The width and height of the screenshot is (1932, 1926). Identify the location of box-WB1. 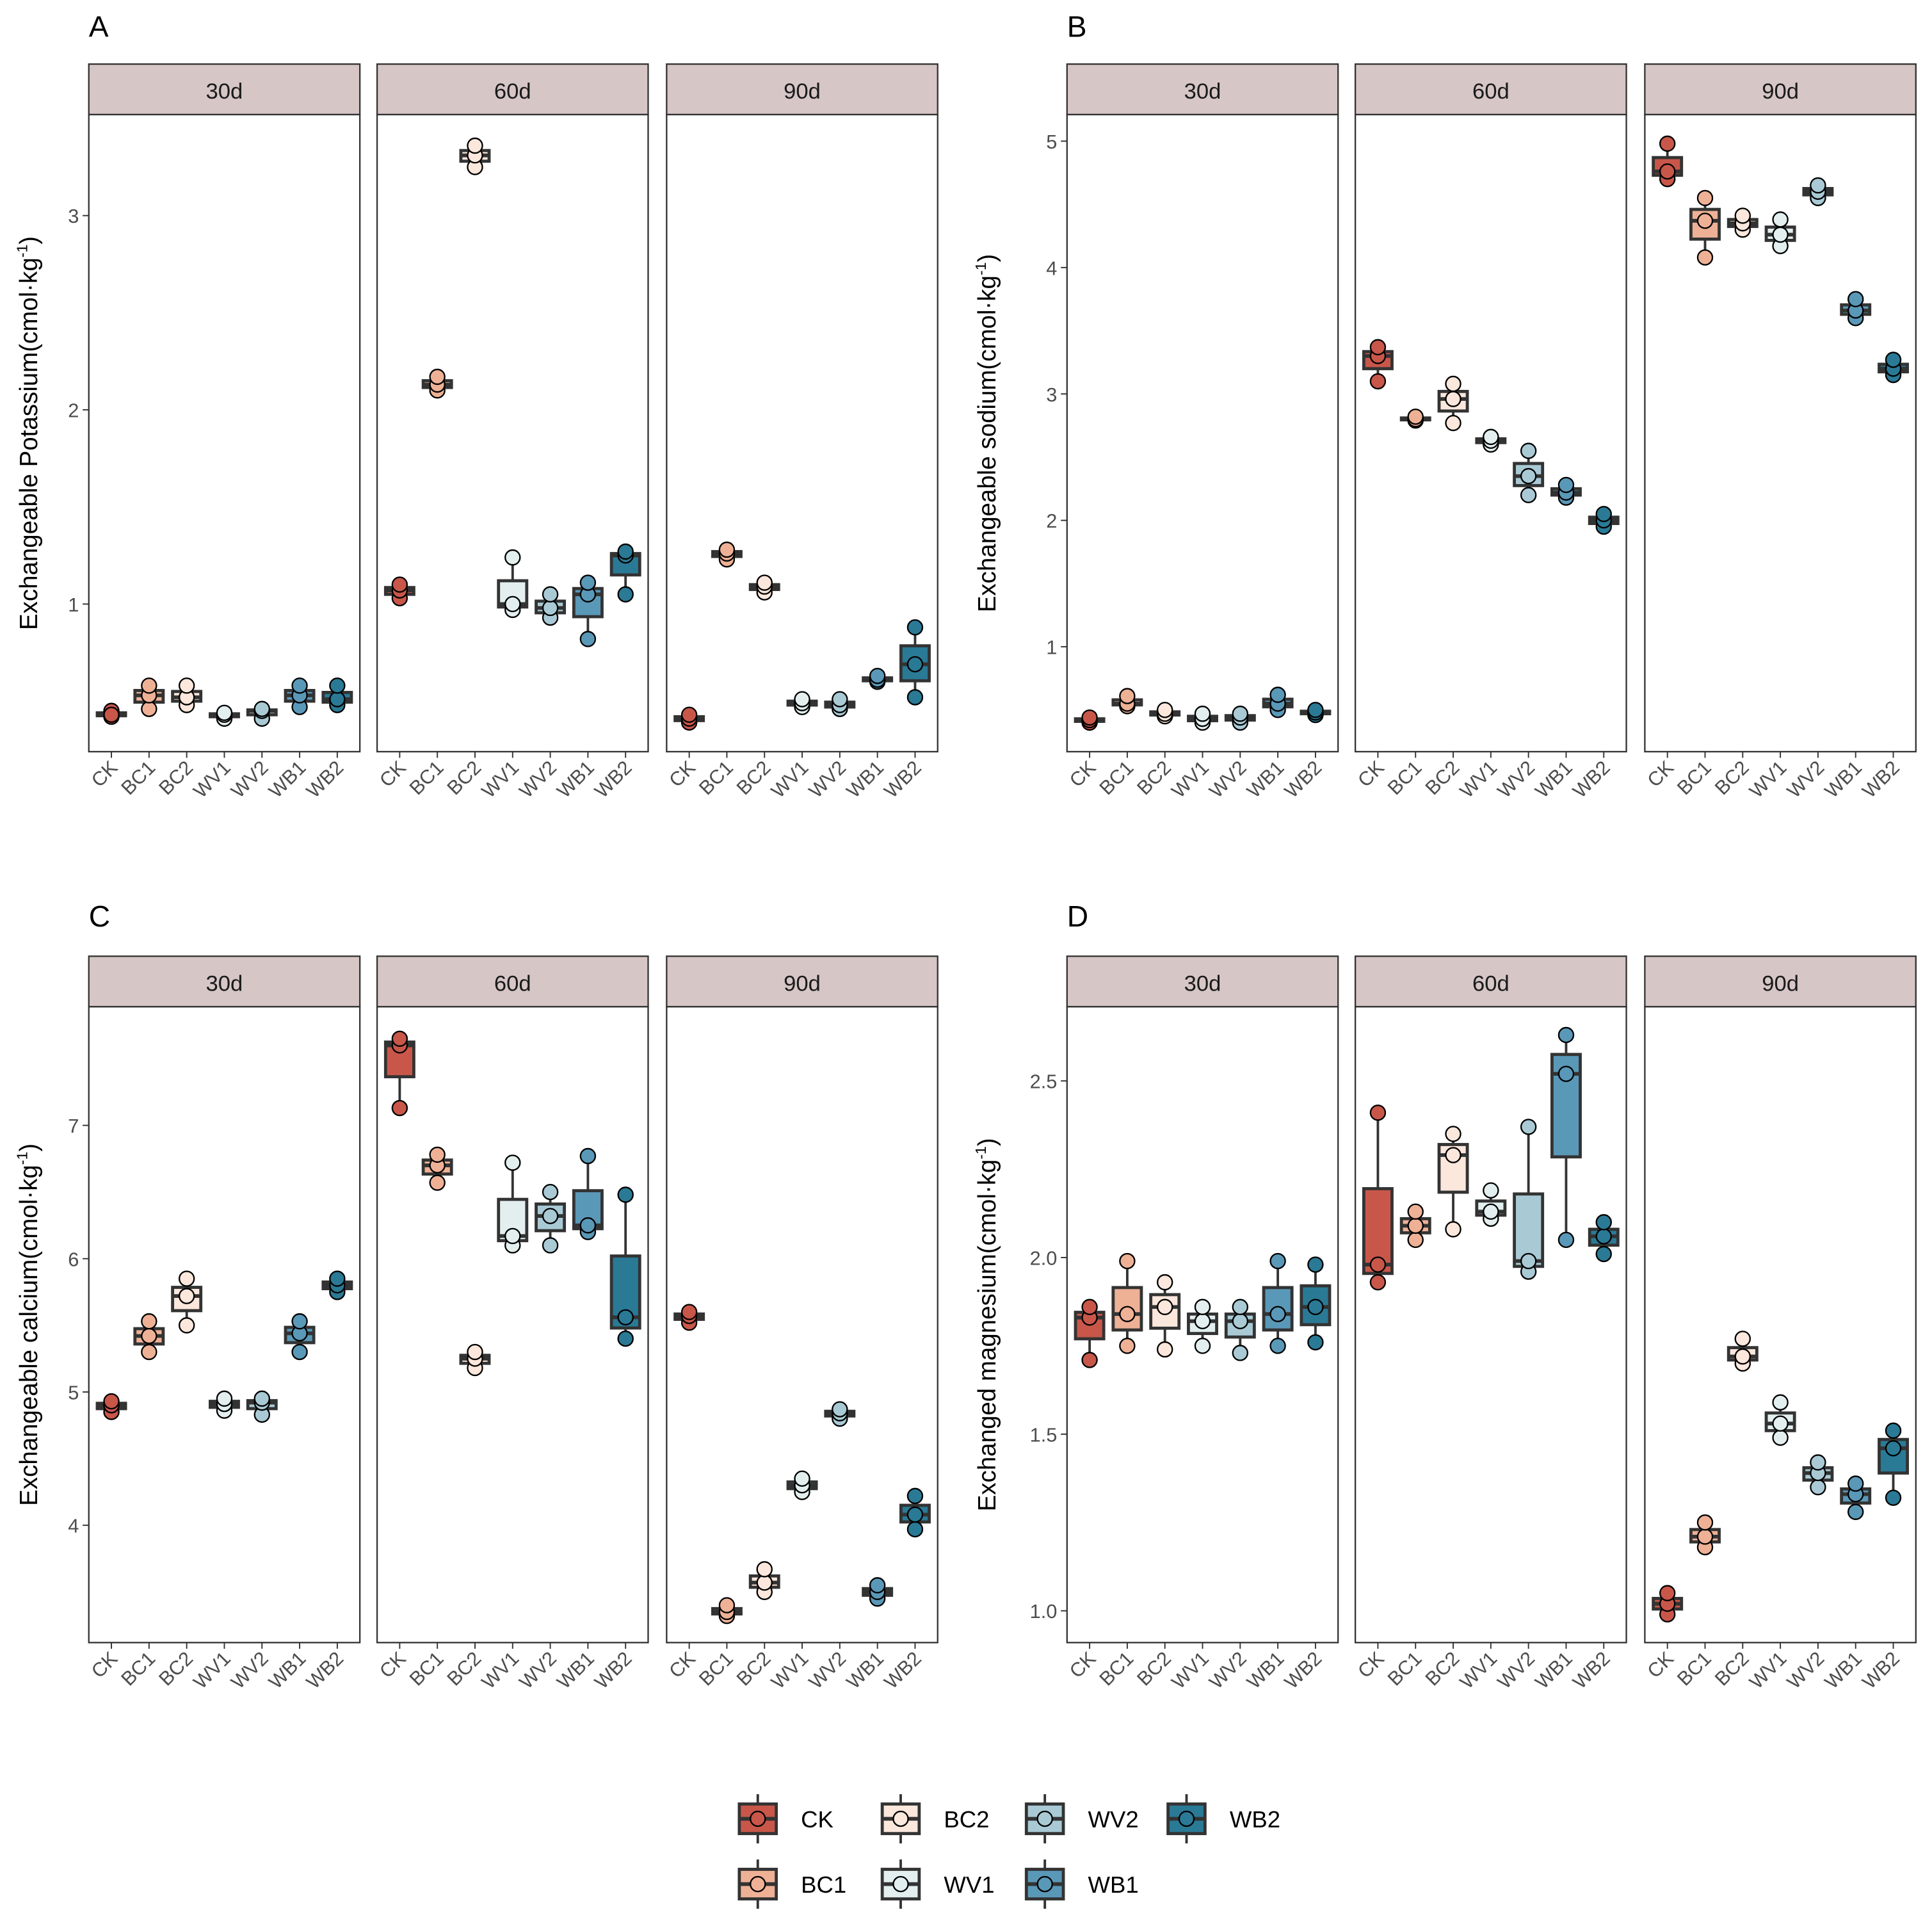
(588, 1193).